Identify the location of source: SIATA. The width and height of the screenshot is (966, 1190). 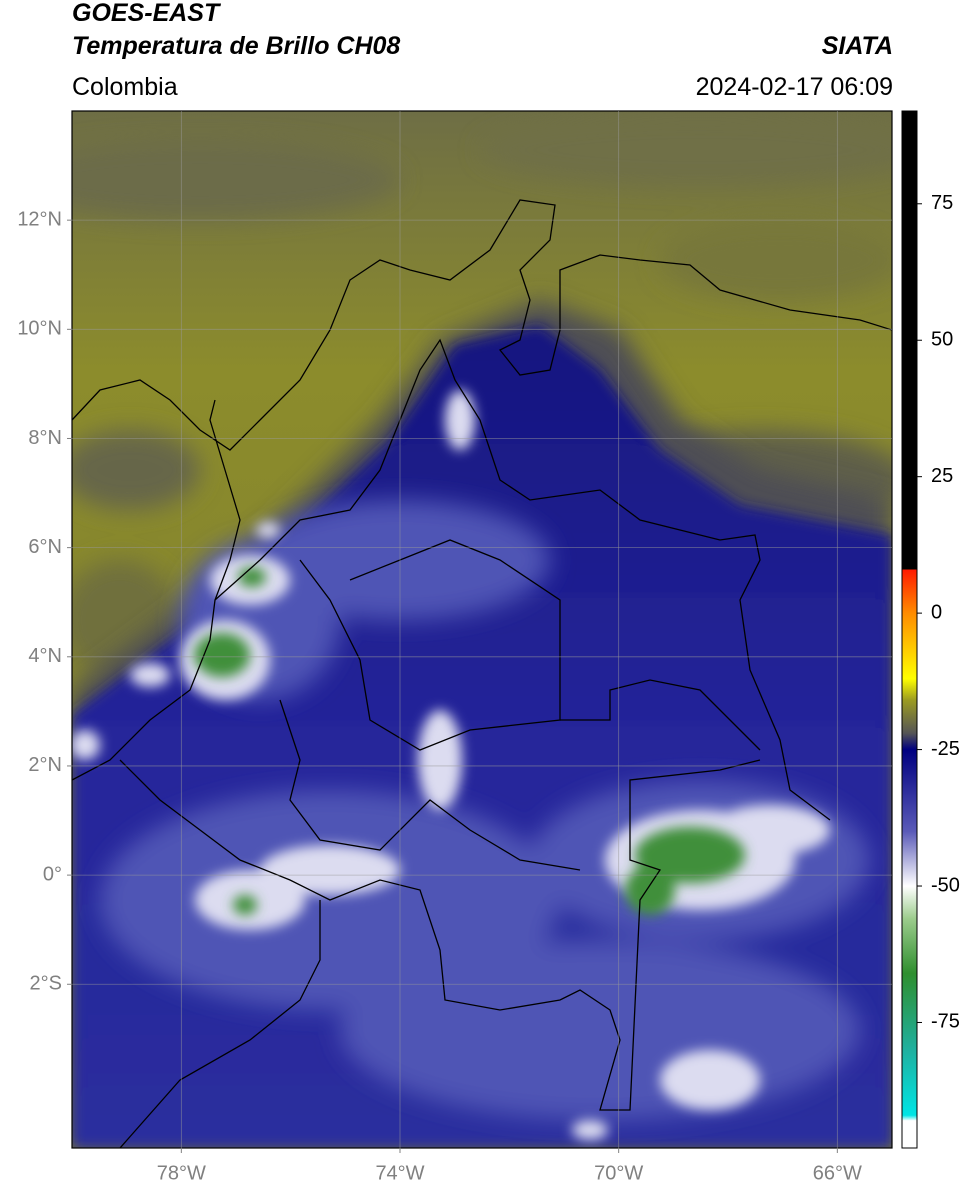
(857, 46).